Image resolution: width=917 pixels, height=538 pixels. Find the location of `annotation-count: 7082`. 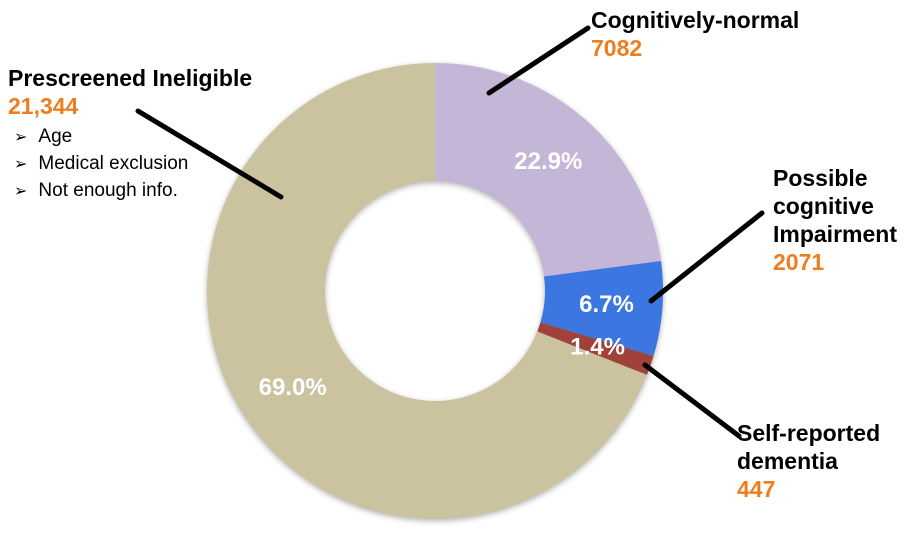

annotation-count: 7082 is located at coordinates (617, 48).